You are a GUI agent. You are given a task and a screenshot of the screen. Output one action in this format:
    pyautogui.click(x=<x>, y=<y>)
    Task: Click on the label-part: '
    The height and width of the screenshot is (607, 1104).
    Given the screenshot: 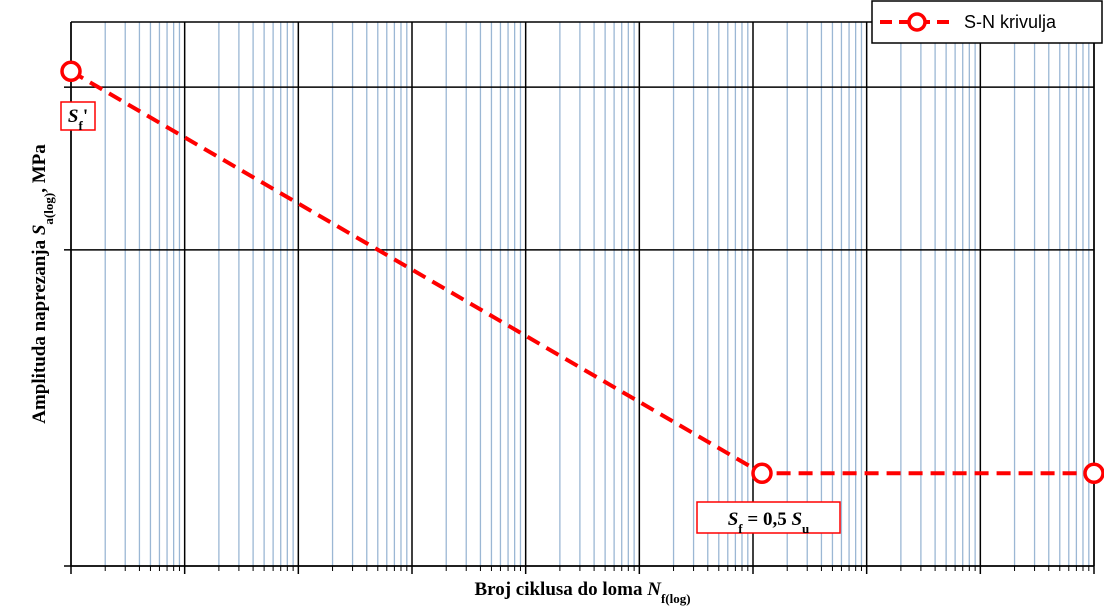 What is the action you would take?
    pyautogui.click(x=85, y=116)
    